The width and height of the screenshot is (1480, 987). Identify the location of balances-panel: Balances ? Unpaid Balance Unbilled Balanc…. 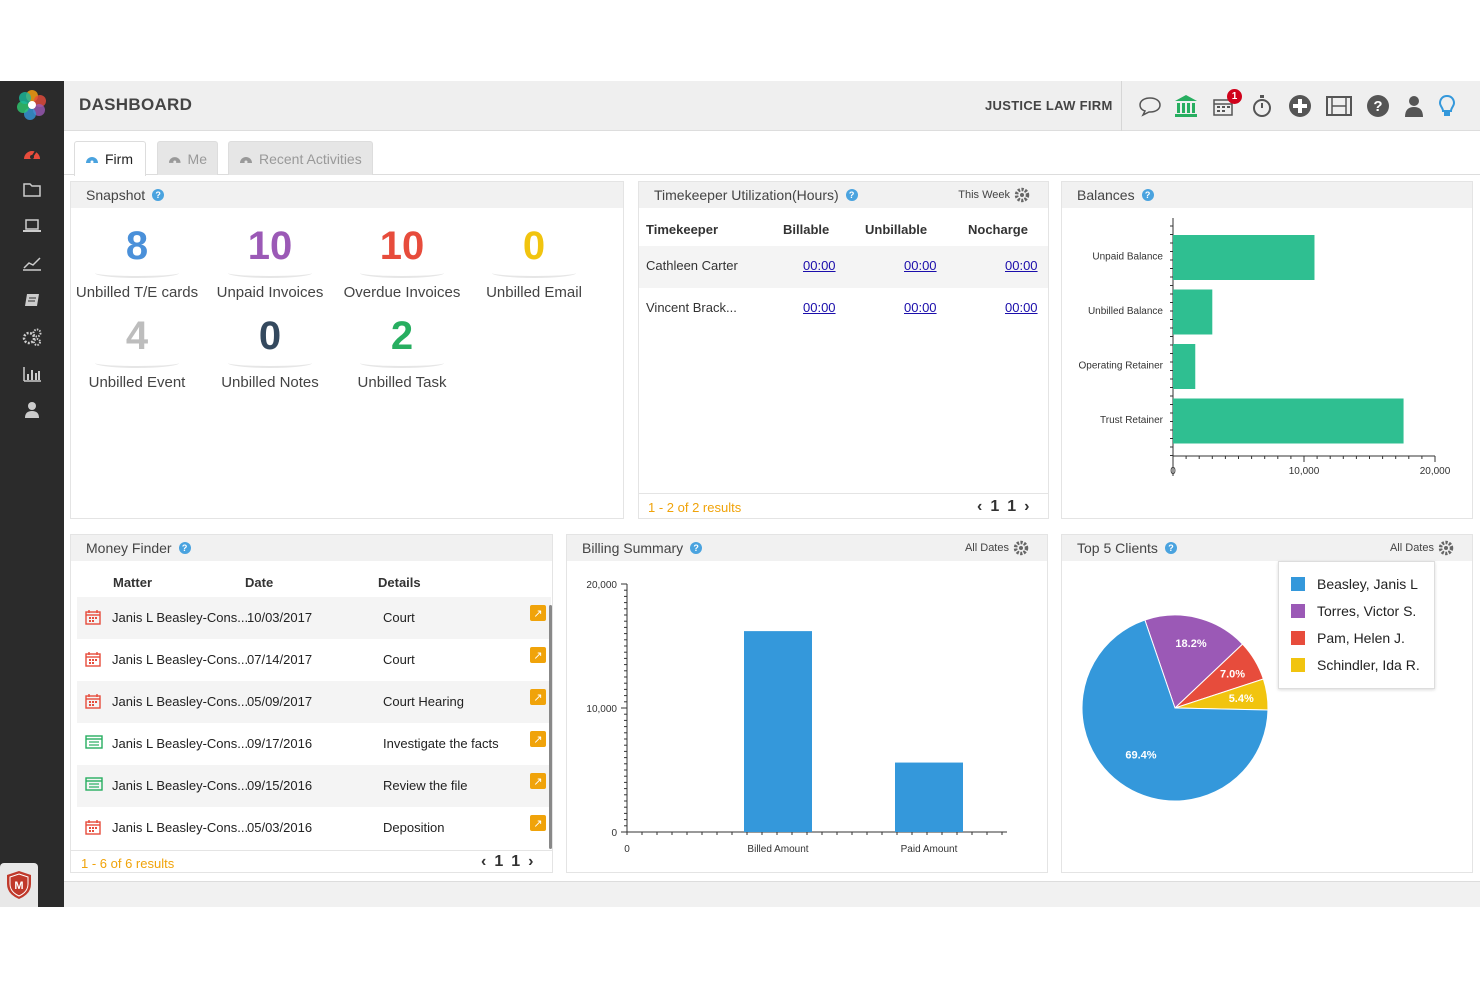
(1267, 350).